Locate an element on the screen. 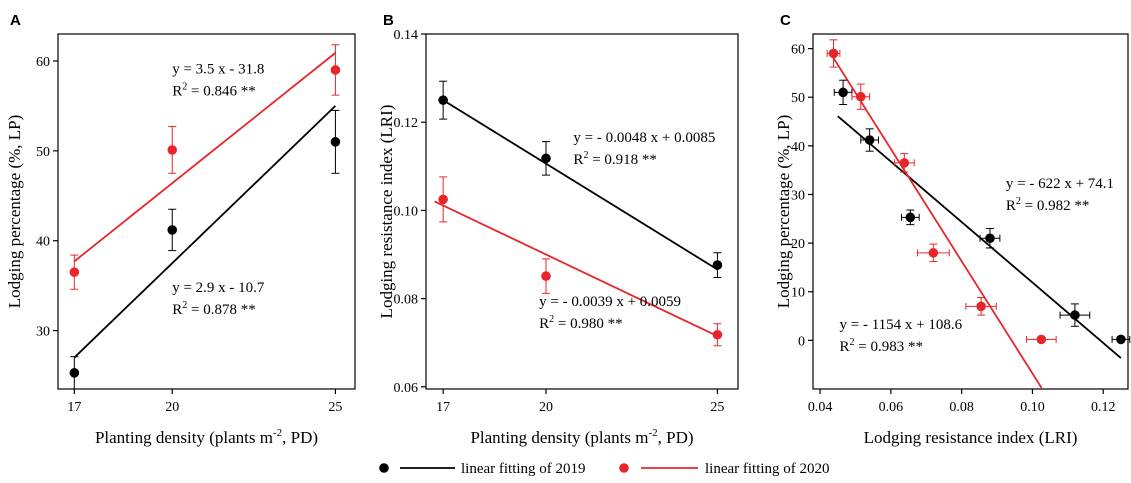 This screenshot has height=483, width=1131. panel-b-ylabel: Lodging resistance index (LRI) is located at coordinates (386, 212).